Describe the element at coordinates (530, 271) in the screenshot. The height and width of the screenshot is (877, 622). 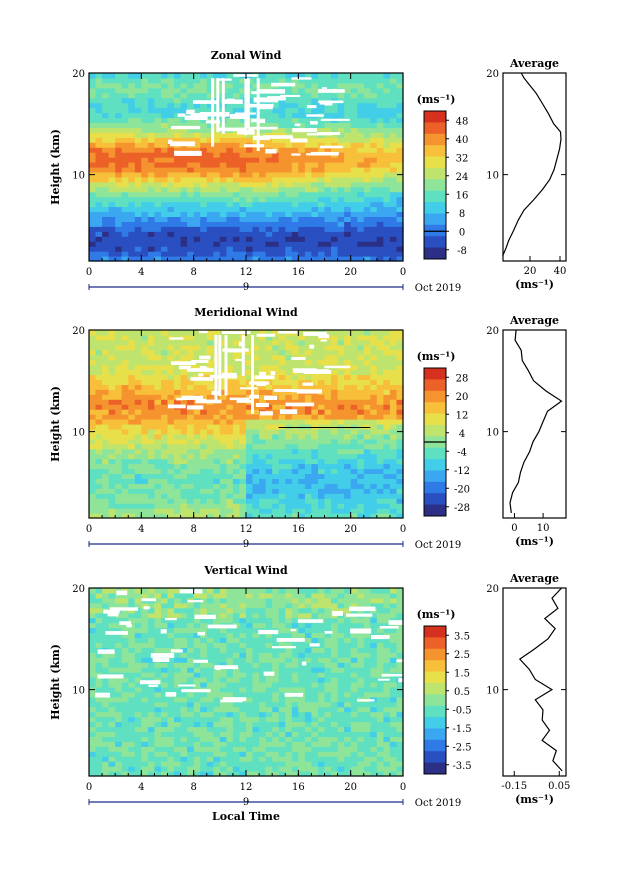
I see `profile-x-tick-label: 20` at that location.